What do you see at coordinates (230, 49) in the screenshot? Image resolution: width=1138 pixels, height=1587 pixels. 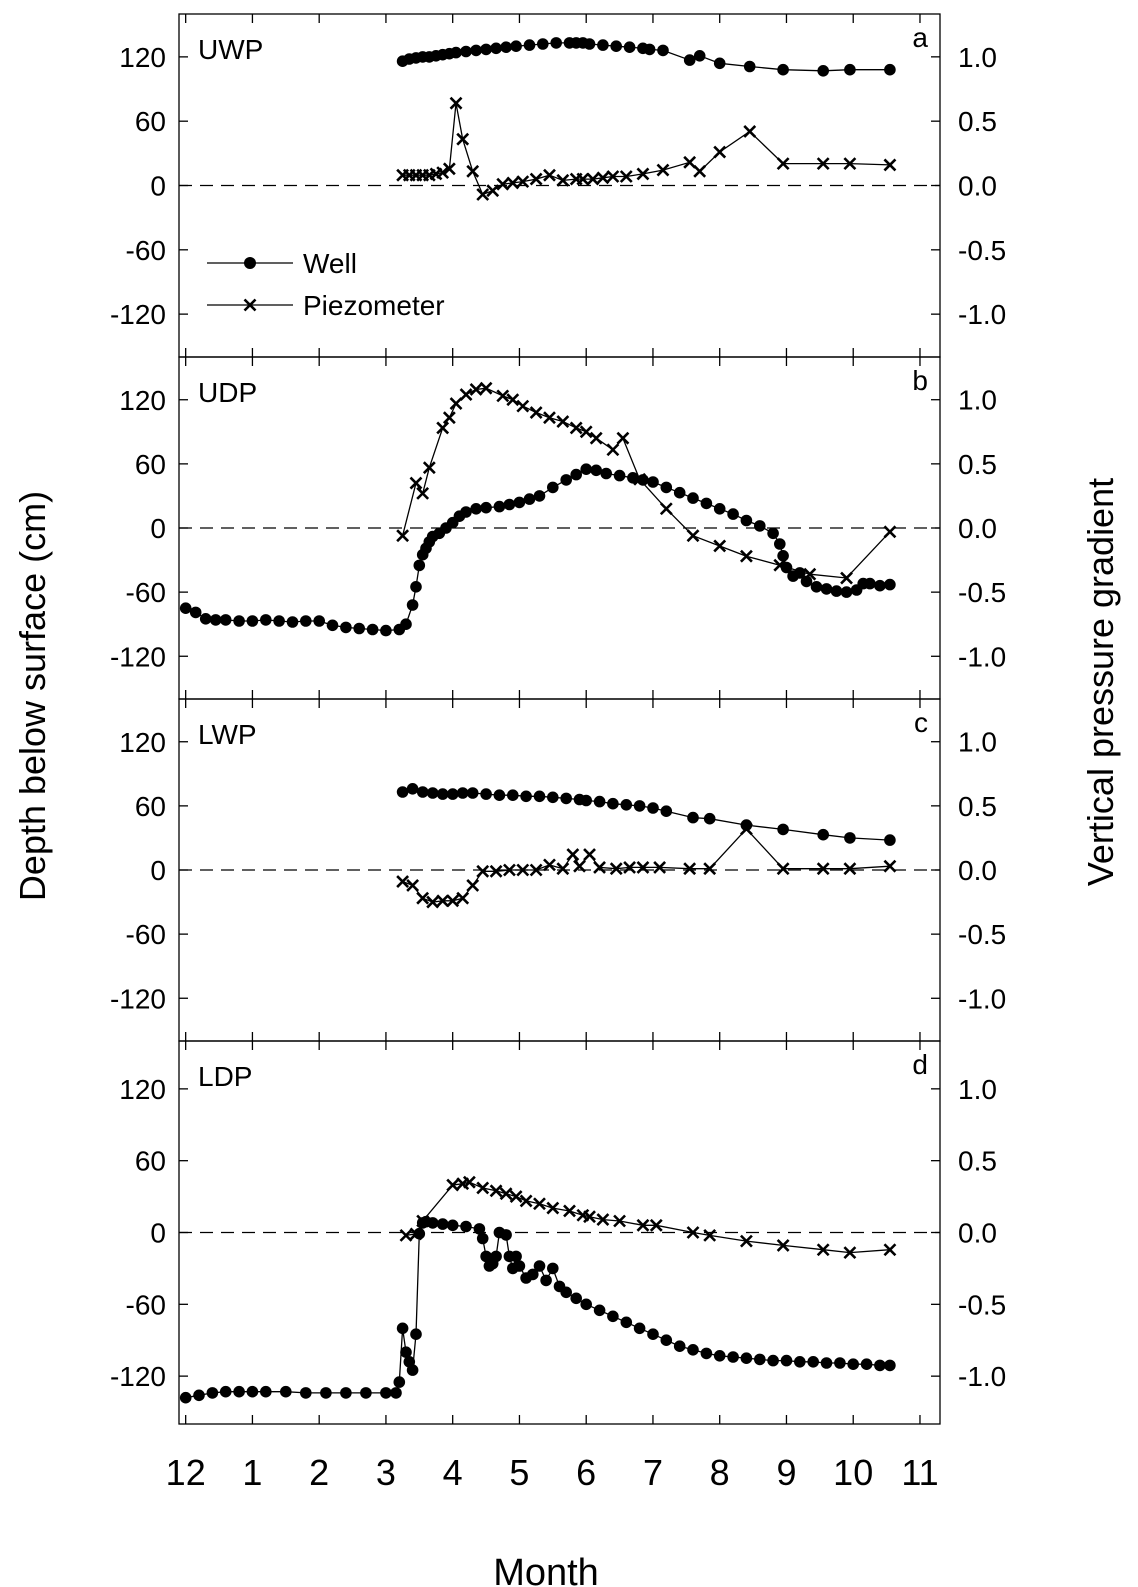 I see `panel-label: UWP` at bounding box center [230, 49].